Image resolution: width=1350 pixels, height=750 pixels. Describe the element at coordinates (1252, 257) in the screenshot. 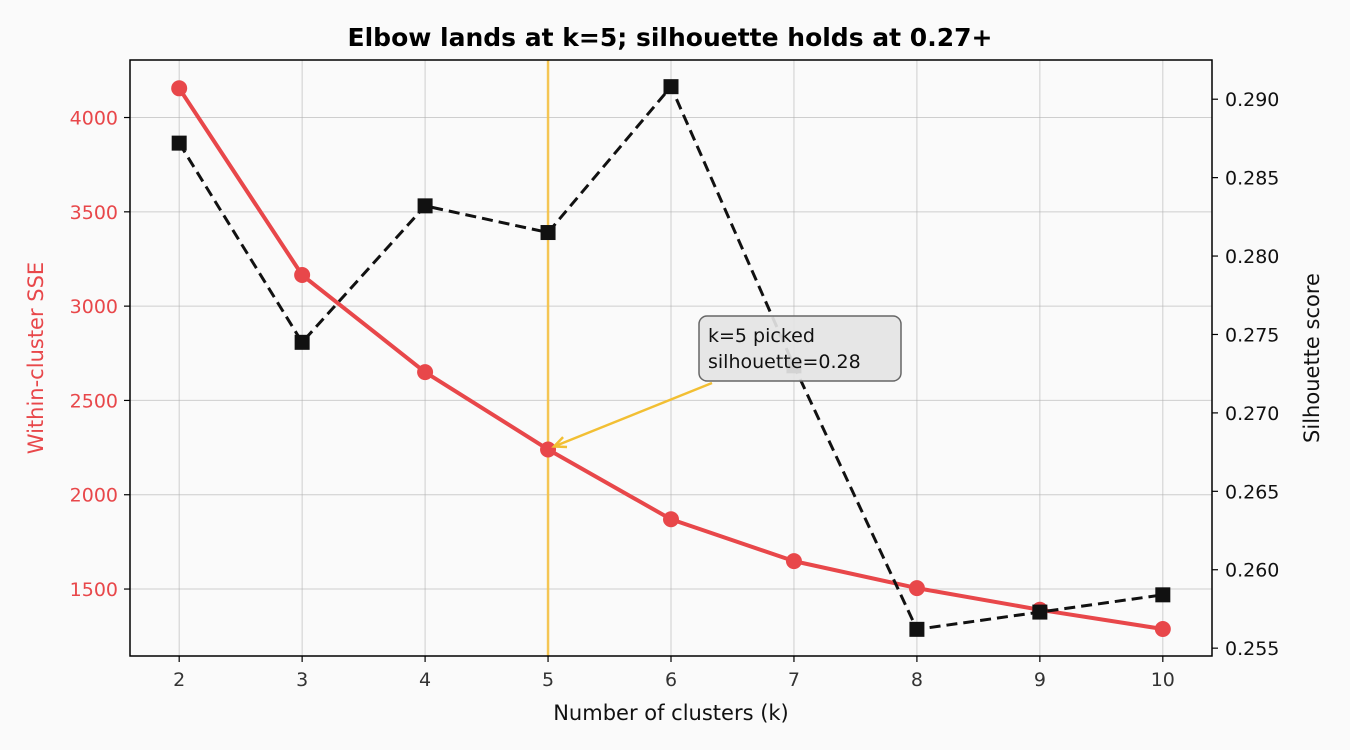

I see `right-tick-label: 0.280` at that location.